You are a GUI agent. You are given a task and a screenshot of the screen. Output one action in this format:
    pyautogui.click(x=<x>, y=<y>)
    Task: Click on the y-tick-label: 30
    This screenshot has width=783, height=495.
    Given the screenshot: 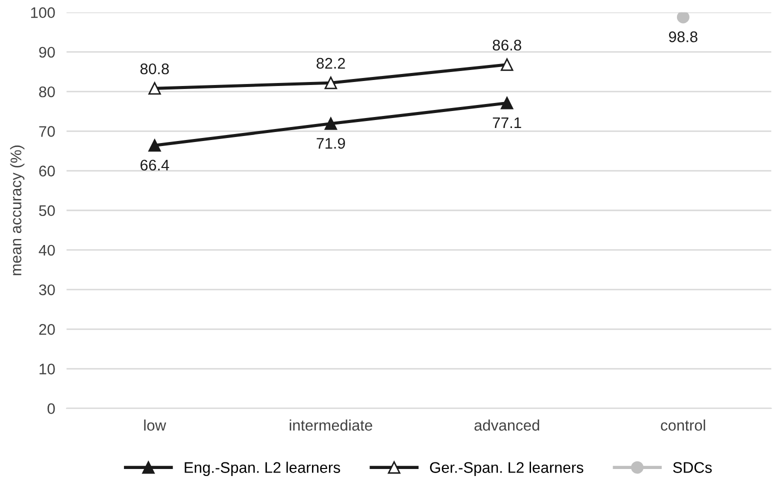 What is the action you would take?
    pyautogui.click(x=47, y=290)
    